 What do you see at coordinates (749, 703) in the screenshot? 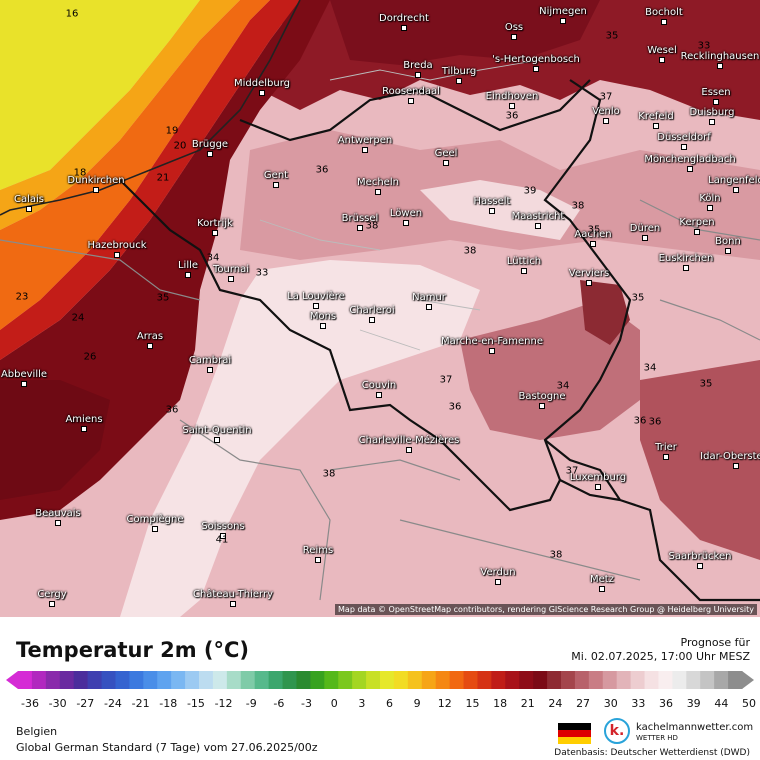
I see `colorbar-tick-label: 50` at bounding box center [749, 703].